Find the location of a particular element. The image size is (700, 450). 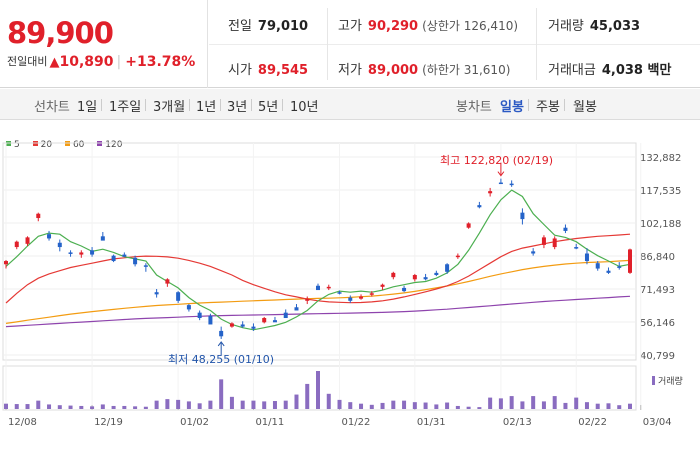

candle-monthly-button: 월봉 is located at coordinates (585, 107).